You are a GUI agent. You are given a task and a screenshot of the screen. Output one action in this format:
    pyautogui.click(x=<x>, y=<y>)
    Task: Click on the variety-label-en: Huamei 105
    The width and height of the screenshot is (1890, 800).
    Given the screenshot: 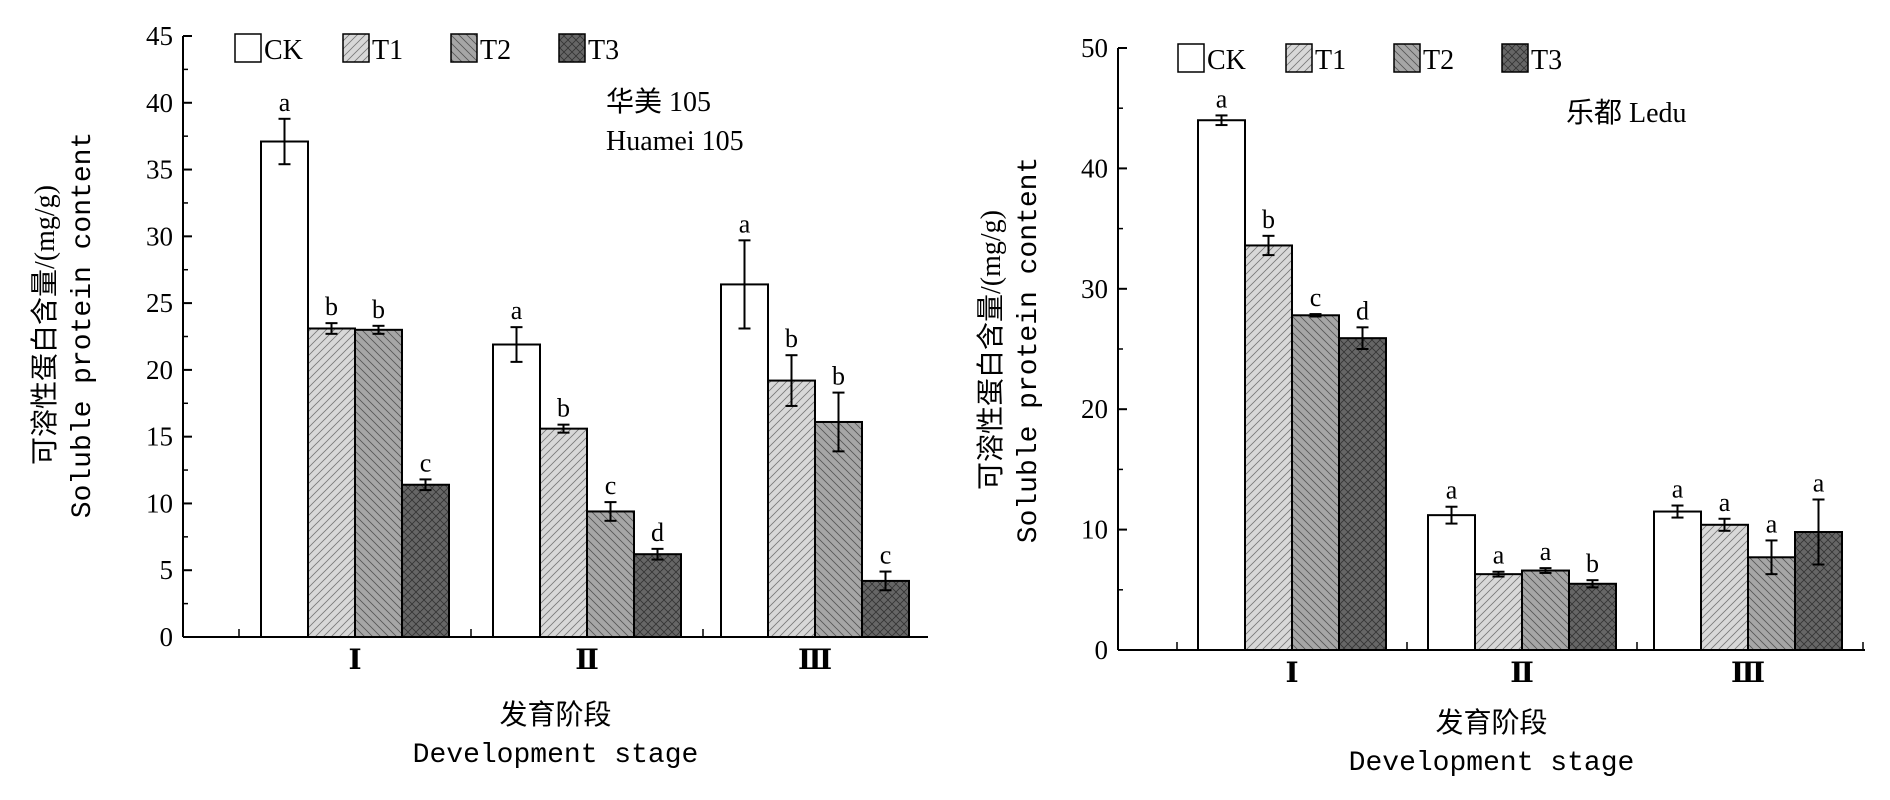 What is the action you would take?
    pyautogui.click(x=675, y=141)
    